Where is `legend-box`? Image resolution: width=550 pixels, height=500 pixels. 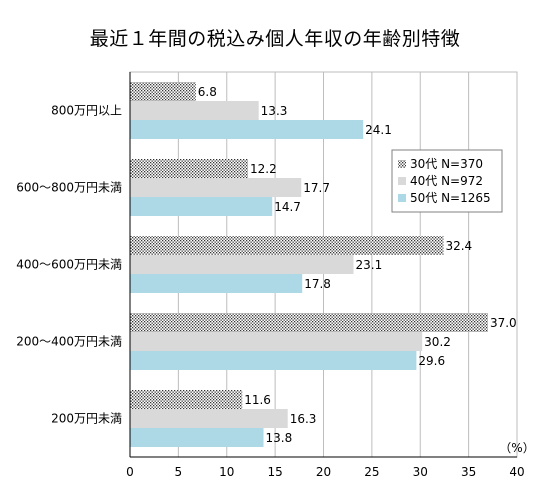 legend-box is located at coordinates (447, 181).